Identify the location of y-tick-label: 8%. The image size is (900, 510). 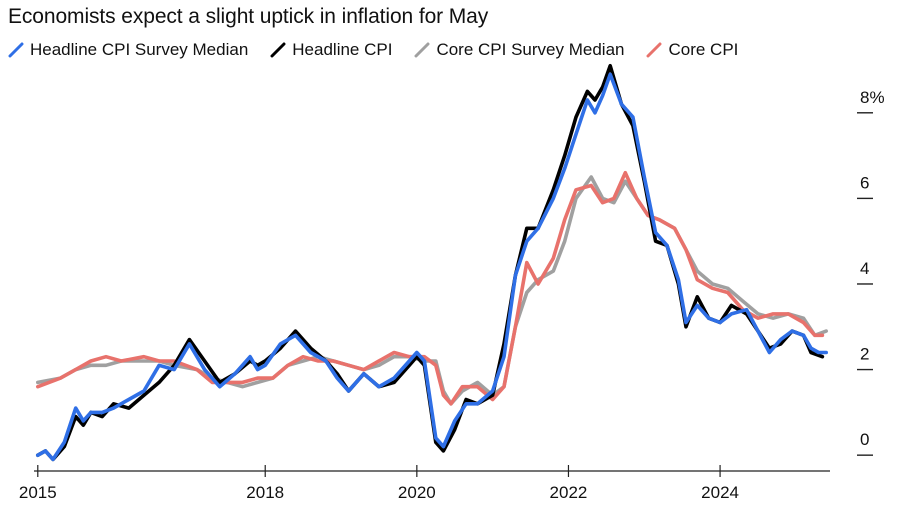
(872, 97).